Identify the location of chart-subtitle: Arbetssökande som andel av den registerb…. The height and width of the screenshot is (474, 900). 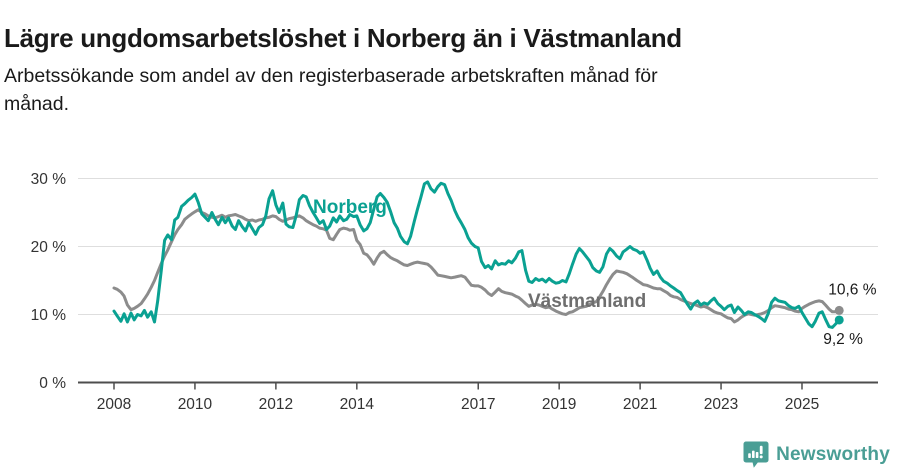
(414, 90).